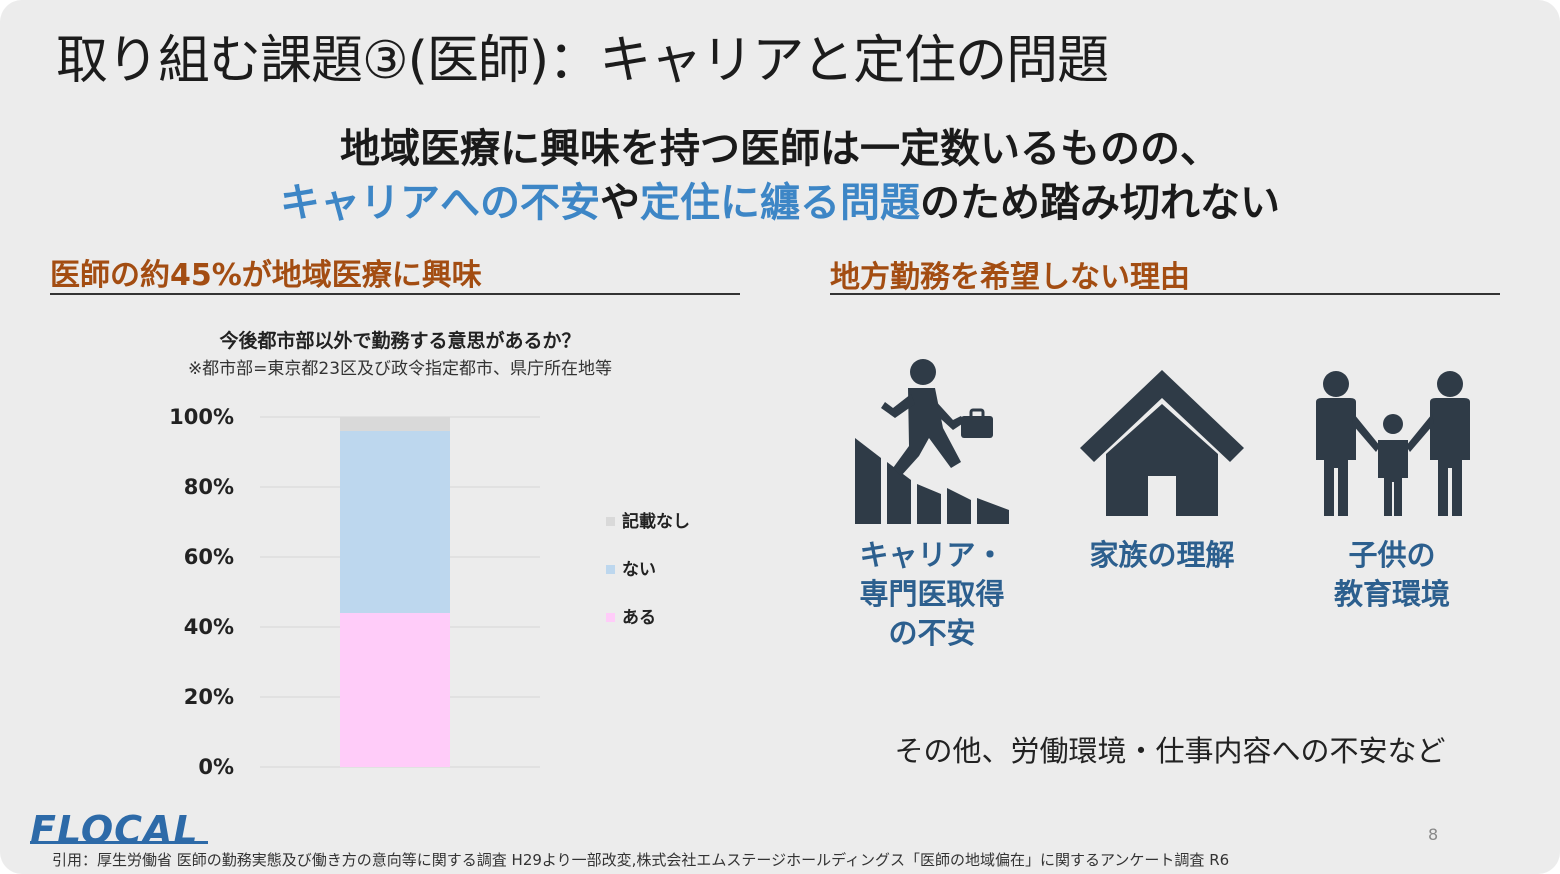 The height and width of the screenshot is (874, 1560). Describe the element at coordinates (620, 203) in the screenshot. I see `headline-connector: や` at that location.